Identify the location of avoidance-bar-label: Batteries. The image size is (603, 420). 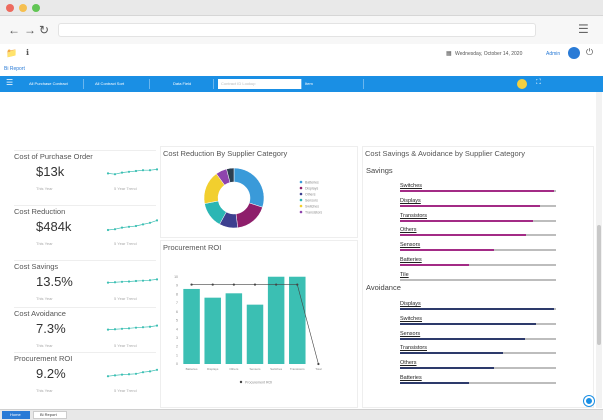
(411, 378).